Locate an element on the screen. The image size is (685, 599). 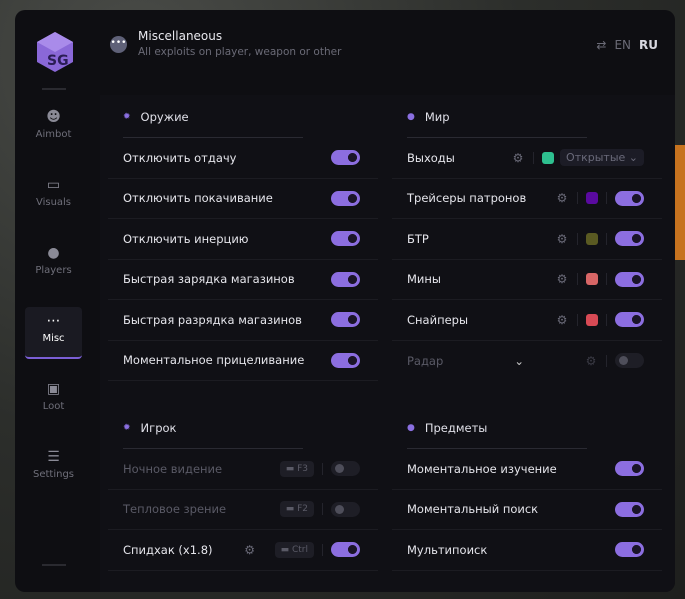
setting-label: Мины is located at coordinates (424, 279).